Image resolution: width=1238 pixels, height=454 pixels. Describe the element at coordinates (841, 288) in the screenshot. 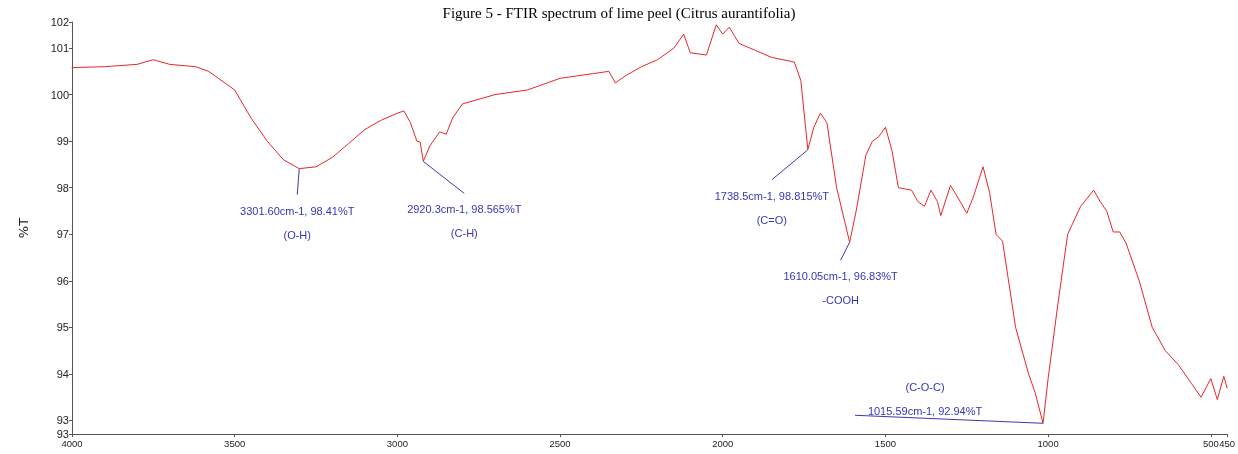

I see `annotation: 1610.05cm-1, 96.83%T -COOH` at that location.